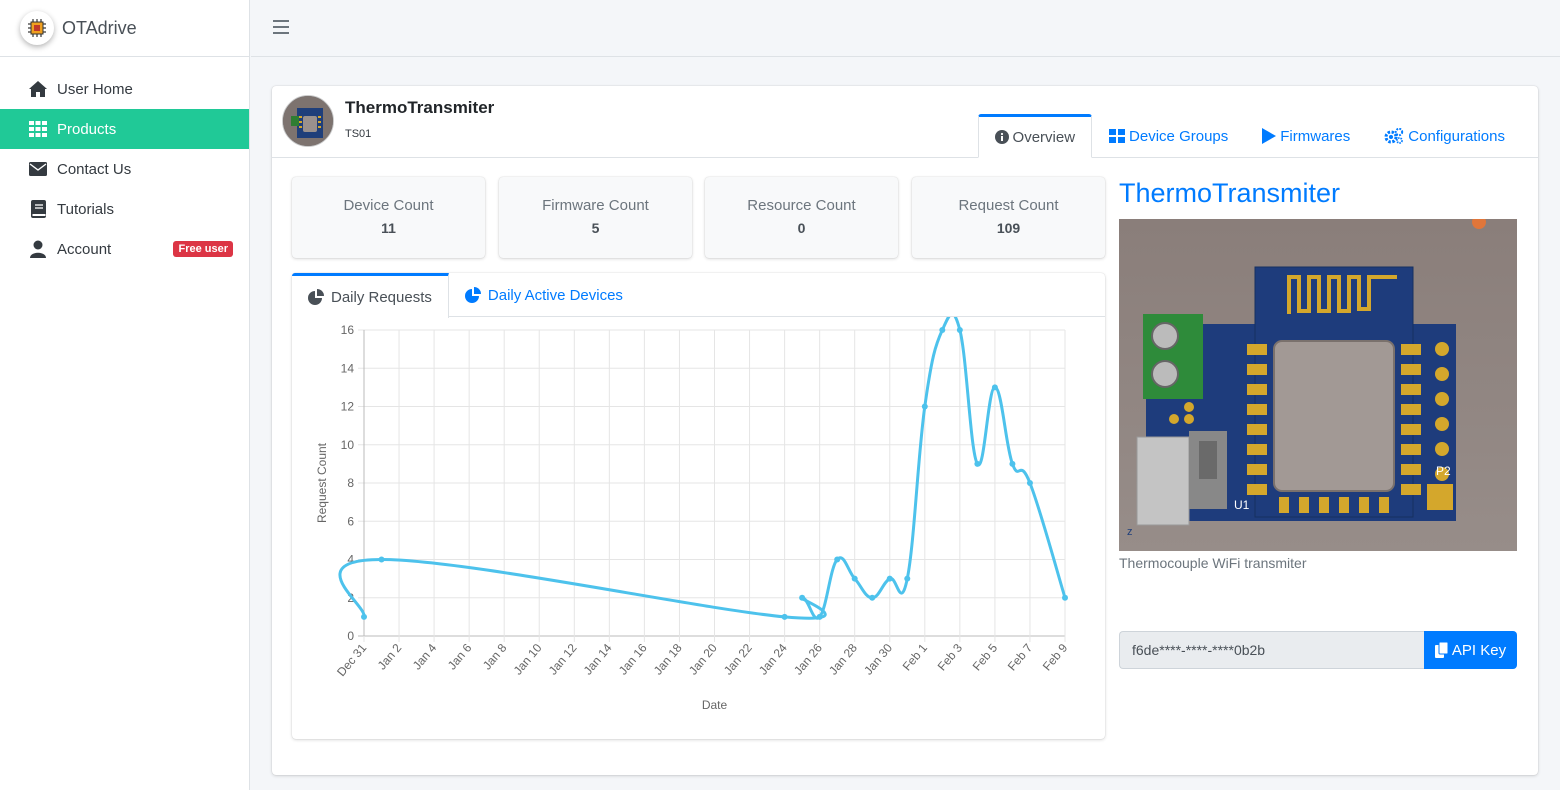 Image resolution: width=1560 pixels, height=790 pixels. I want to click on stat-label: Firmware Count, so click(595, 205).